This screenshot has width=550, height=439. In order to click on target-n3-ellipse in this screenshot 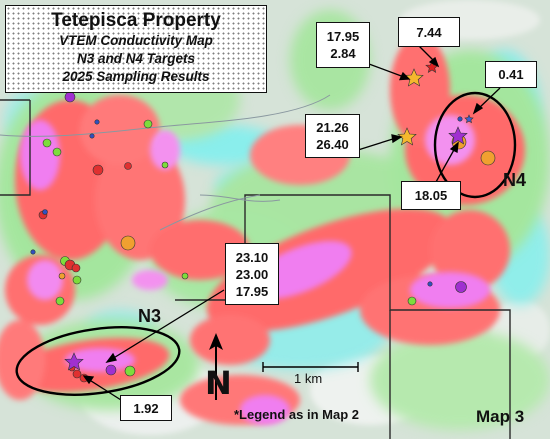, I will do `click(98, 361)`.